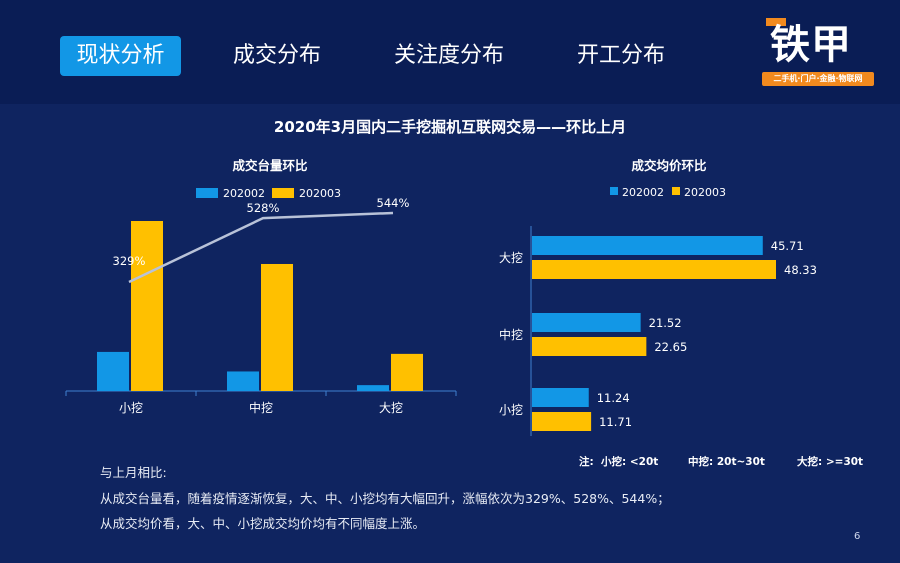  What do you see at coordinates (586, 322) in the screenshot?
I see `chart2-bar-202002-中挖` at bounding box center [586, 322].